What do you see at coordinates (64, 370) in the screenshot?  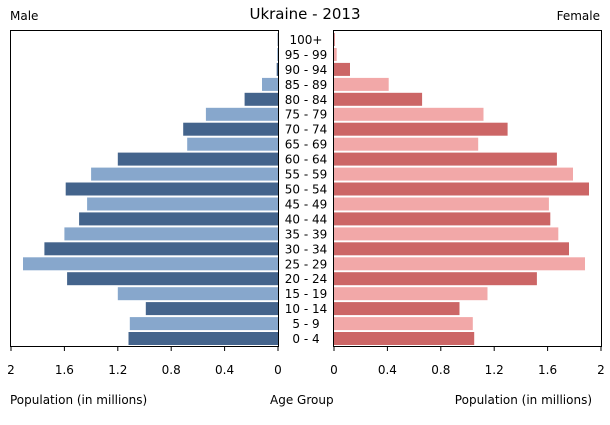 I see `male-tick-label: 1.6` at bounding box center [64, 370].